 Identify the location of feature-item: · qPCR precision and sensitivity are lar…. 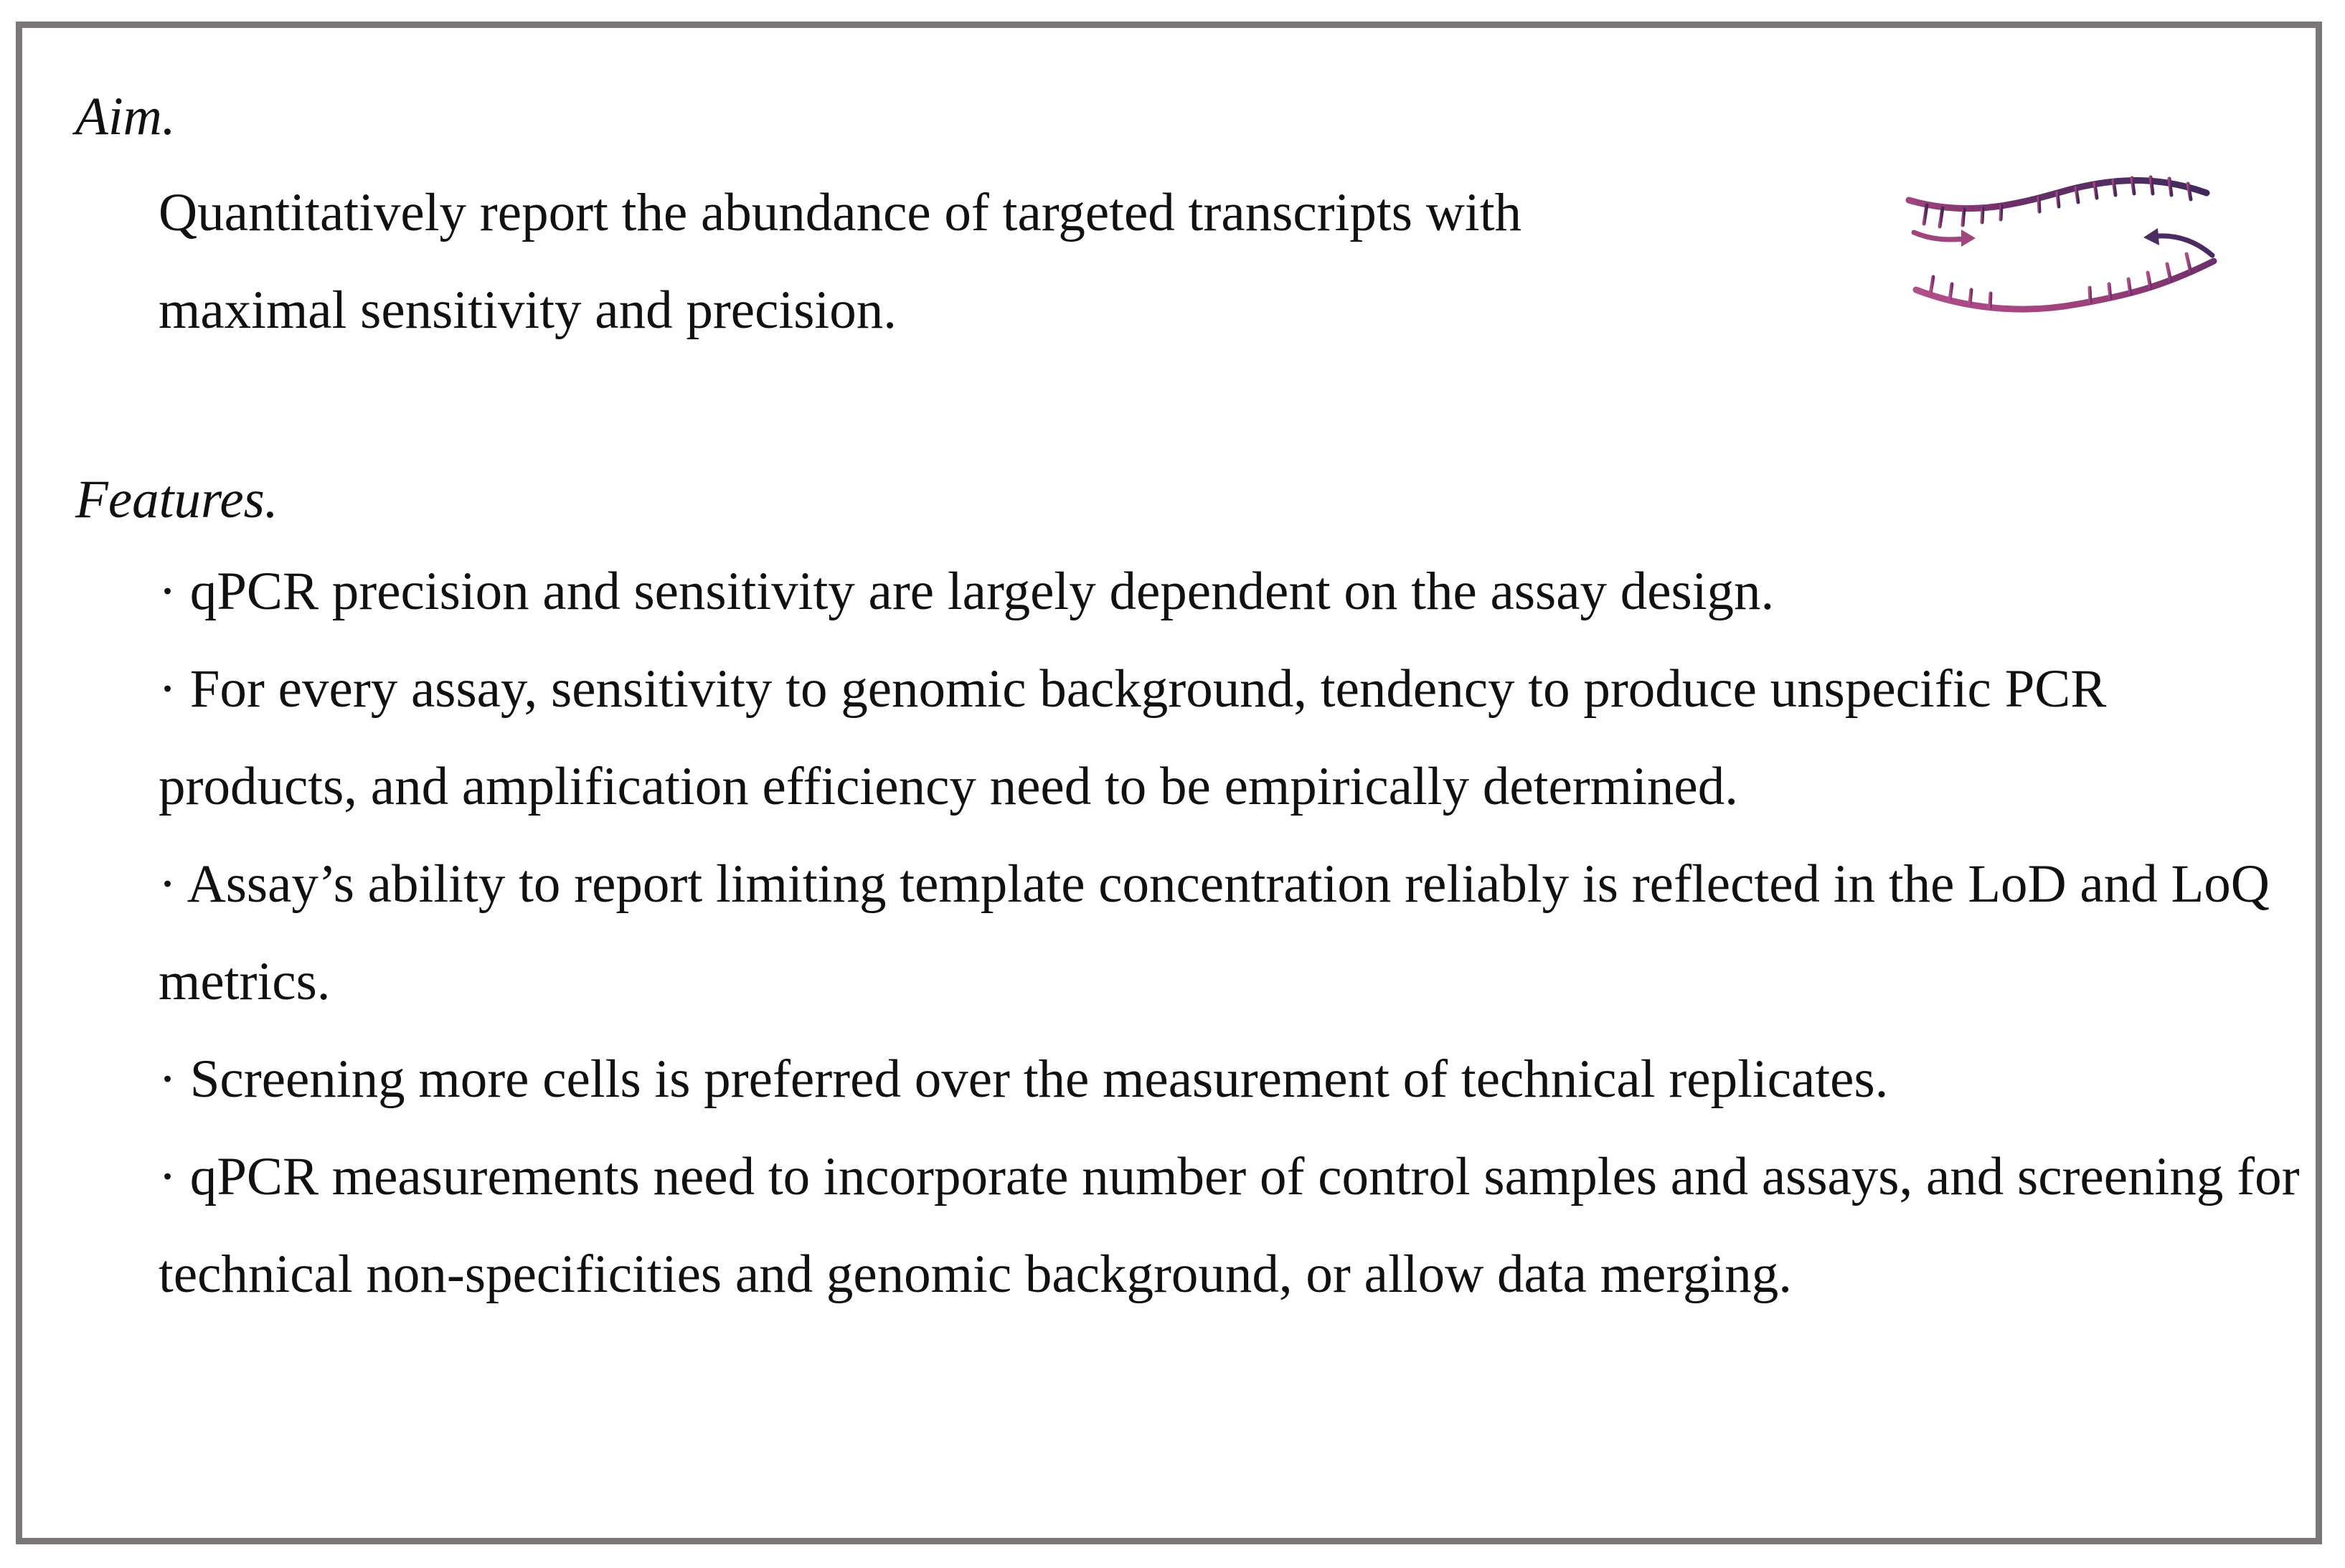
(967, 592).